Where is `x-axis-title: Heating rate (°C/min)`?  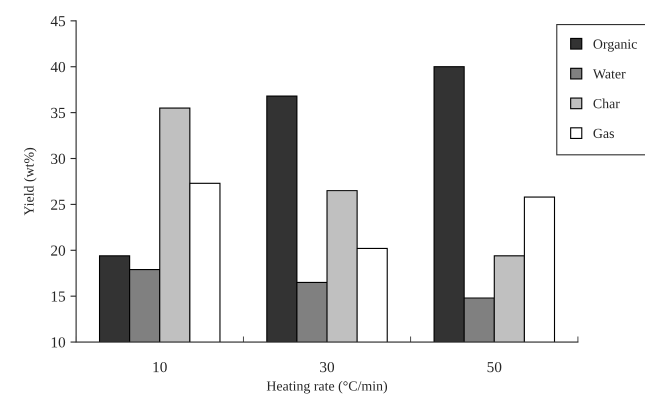
x-axis-title: Heating rate (°C/min) is located at coordinates (327, 387).